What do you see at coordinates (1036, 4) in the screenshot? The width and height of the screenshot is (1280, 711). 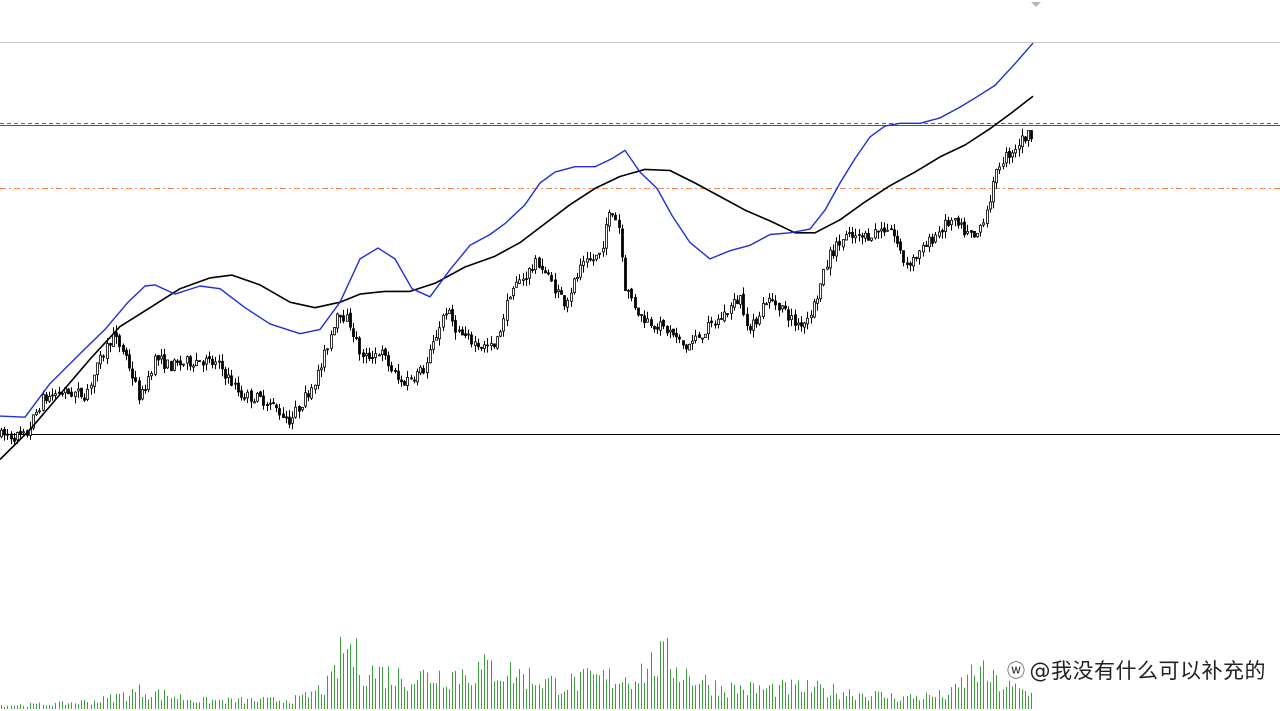 I see `scroll-marker-icon` at bounding box center [1036, 4].